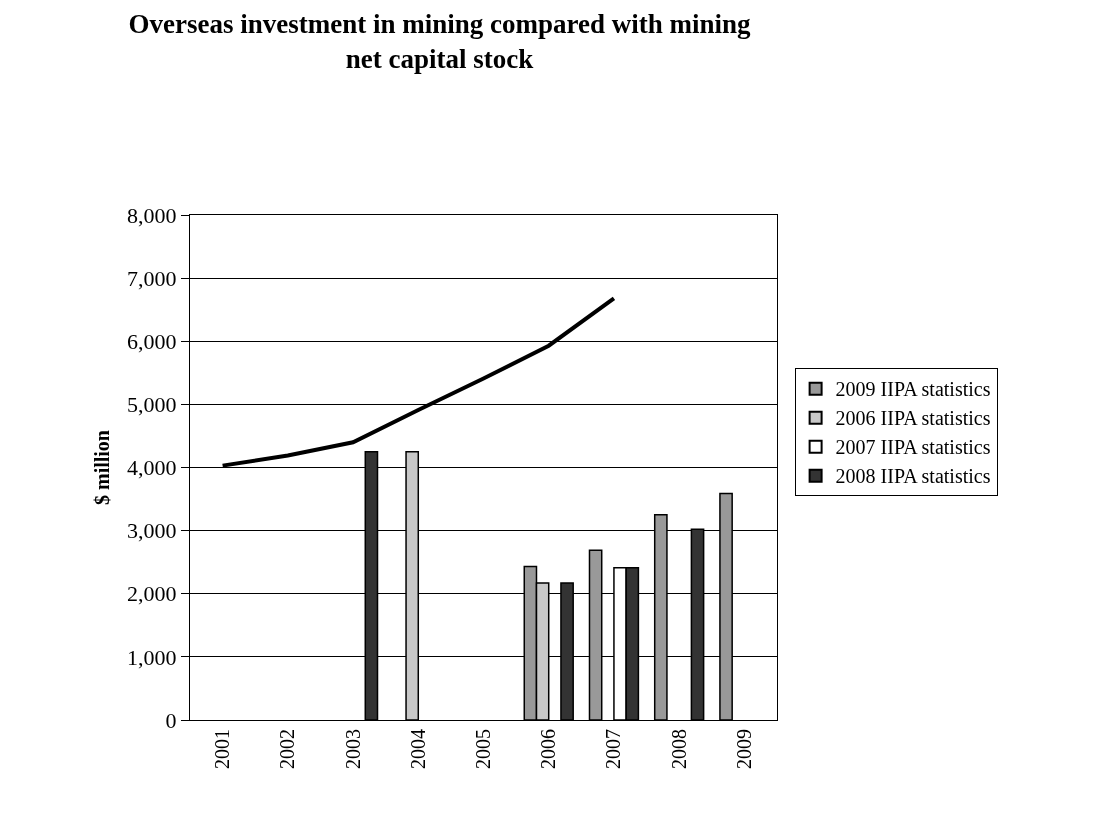  Describe the element at coordinates (152, 531) in the screenshot. I see `y-tick-label: 3,000` at that location.